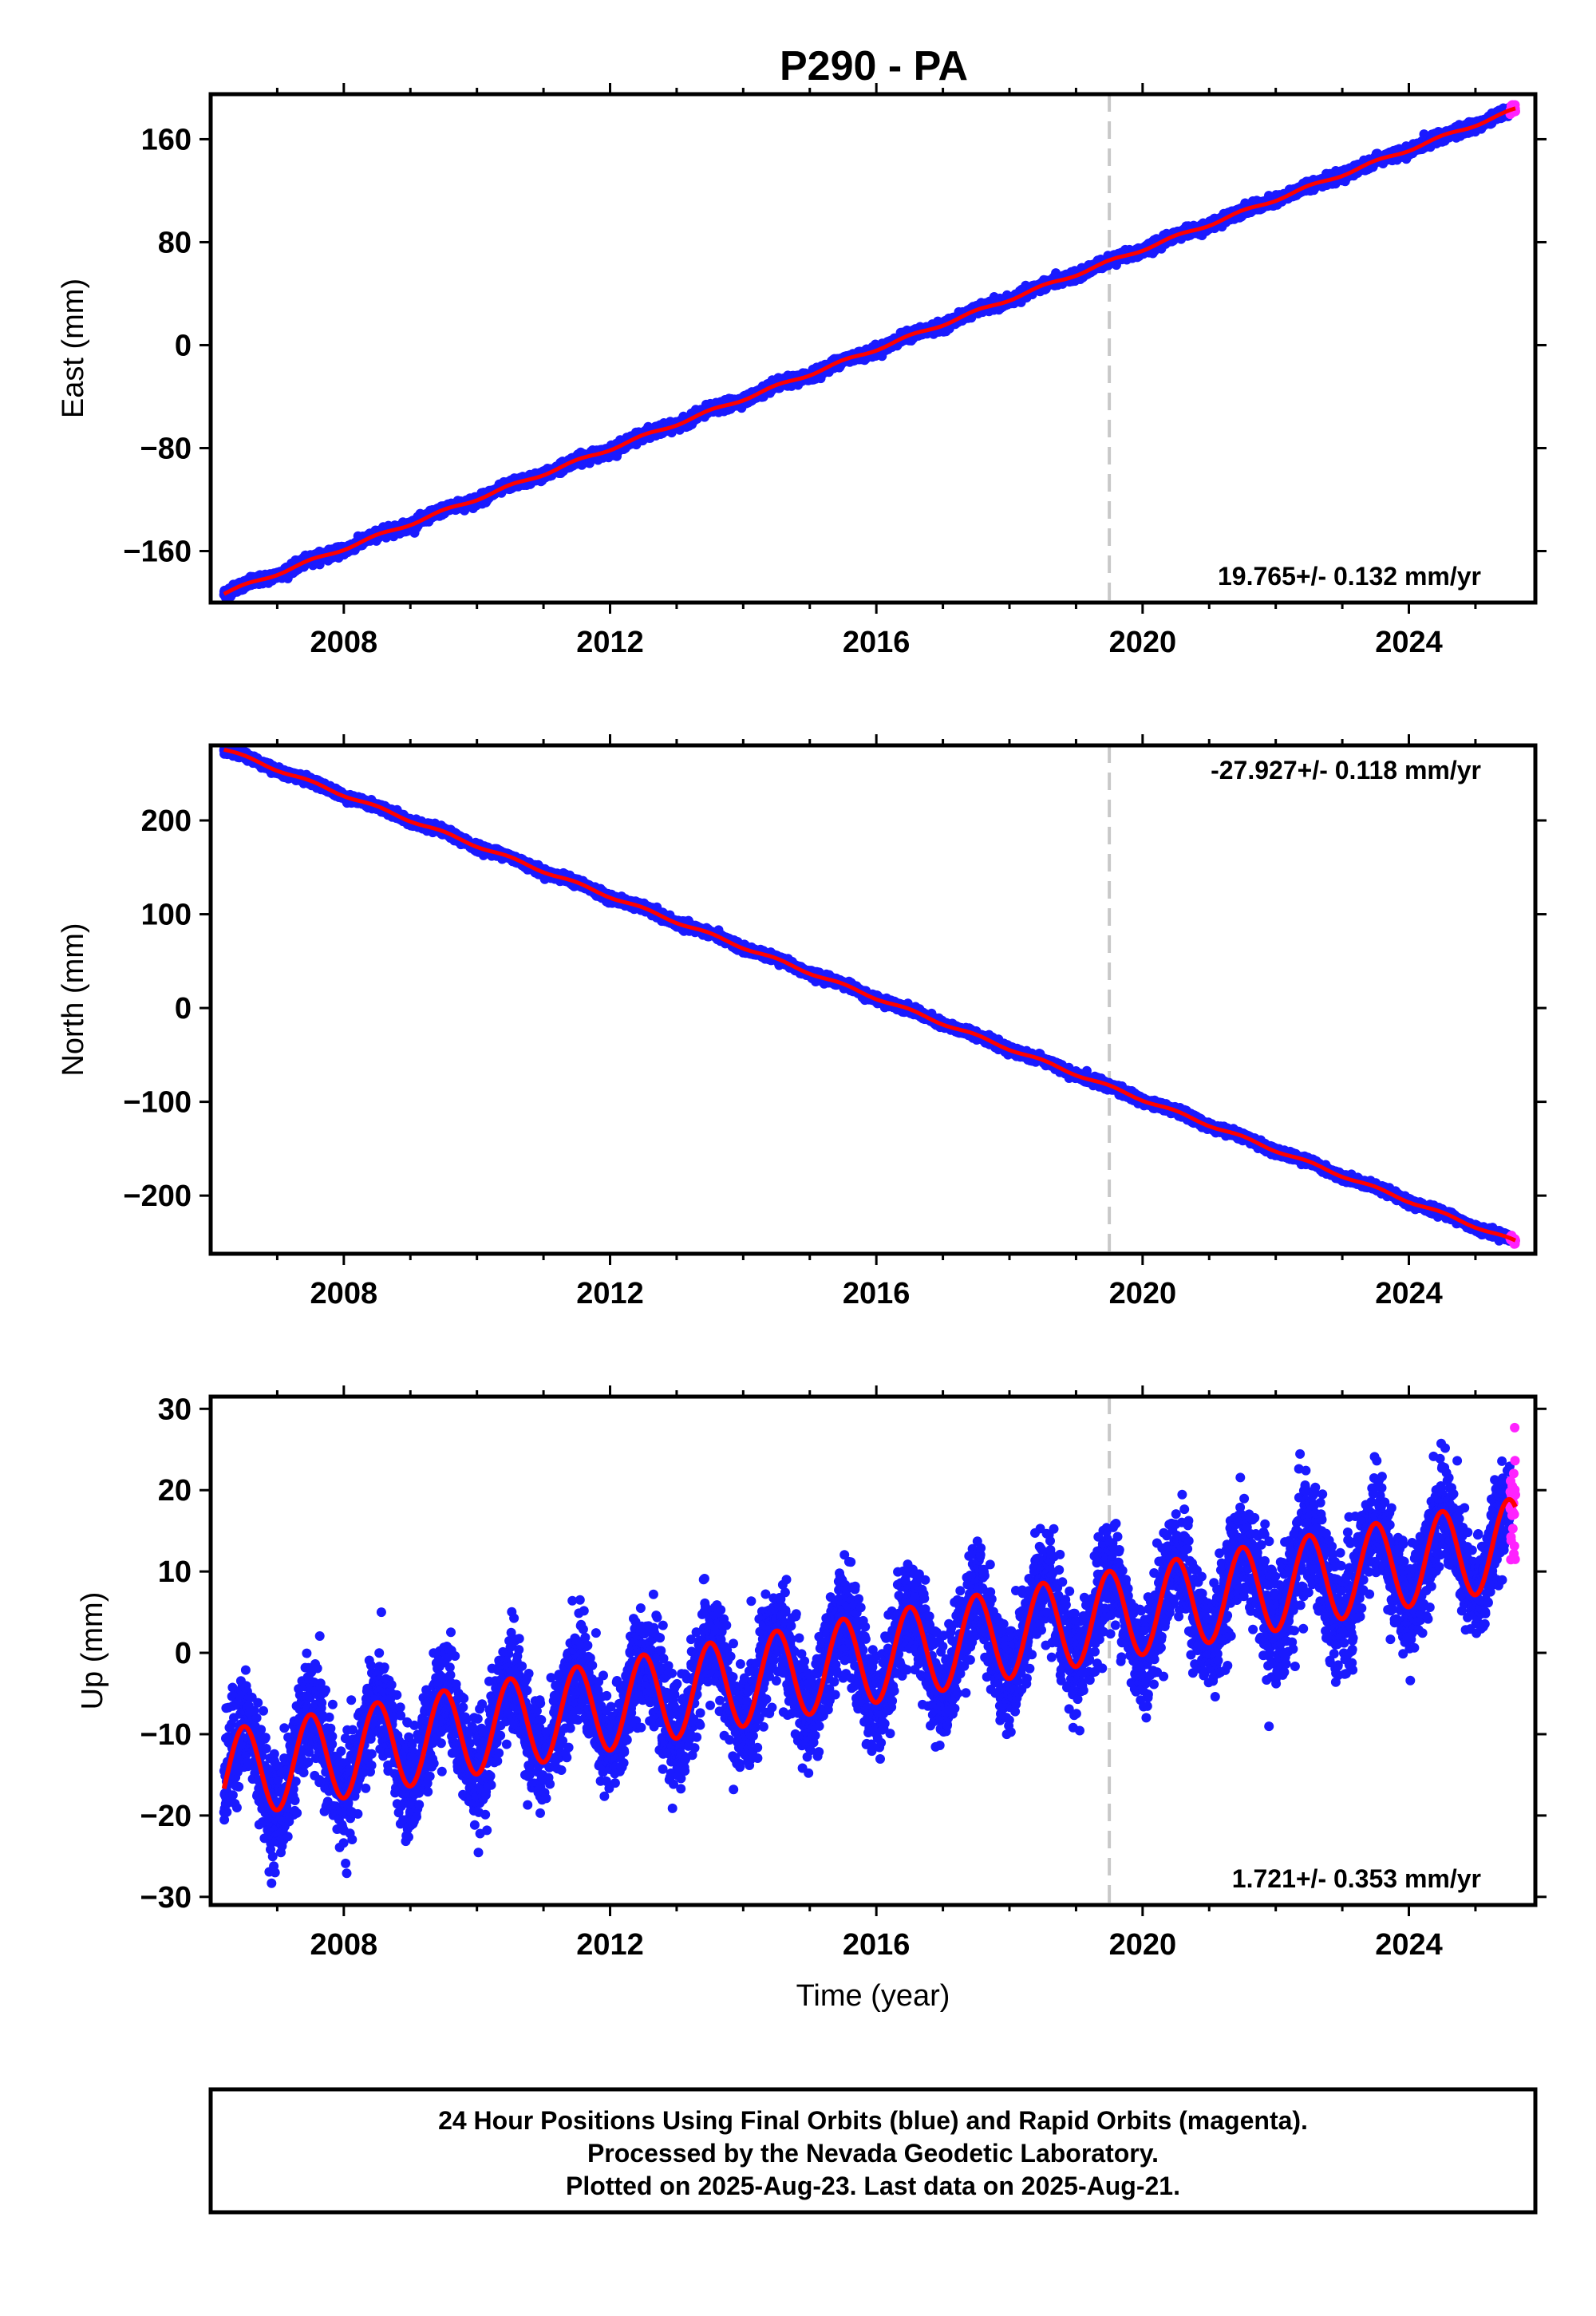 Image resolution: width=1596 pixels, height=2316 pixels. Describe the element at coordinates (874, 66) in the screenshot. I see `figure-title: P290 - PA` at that location.